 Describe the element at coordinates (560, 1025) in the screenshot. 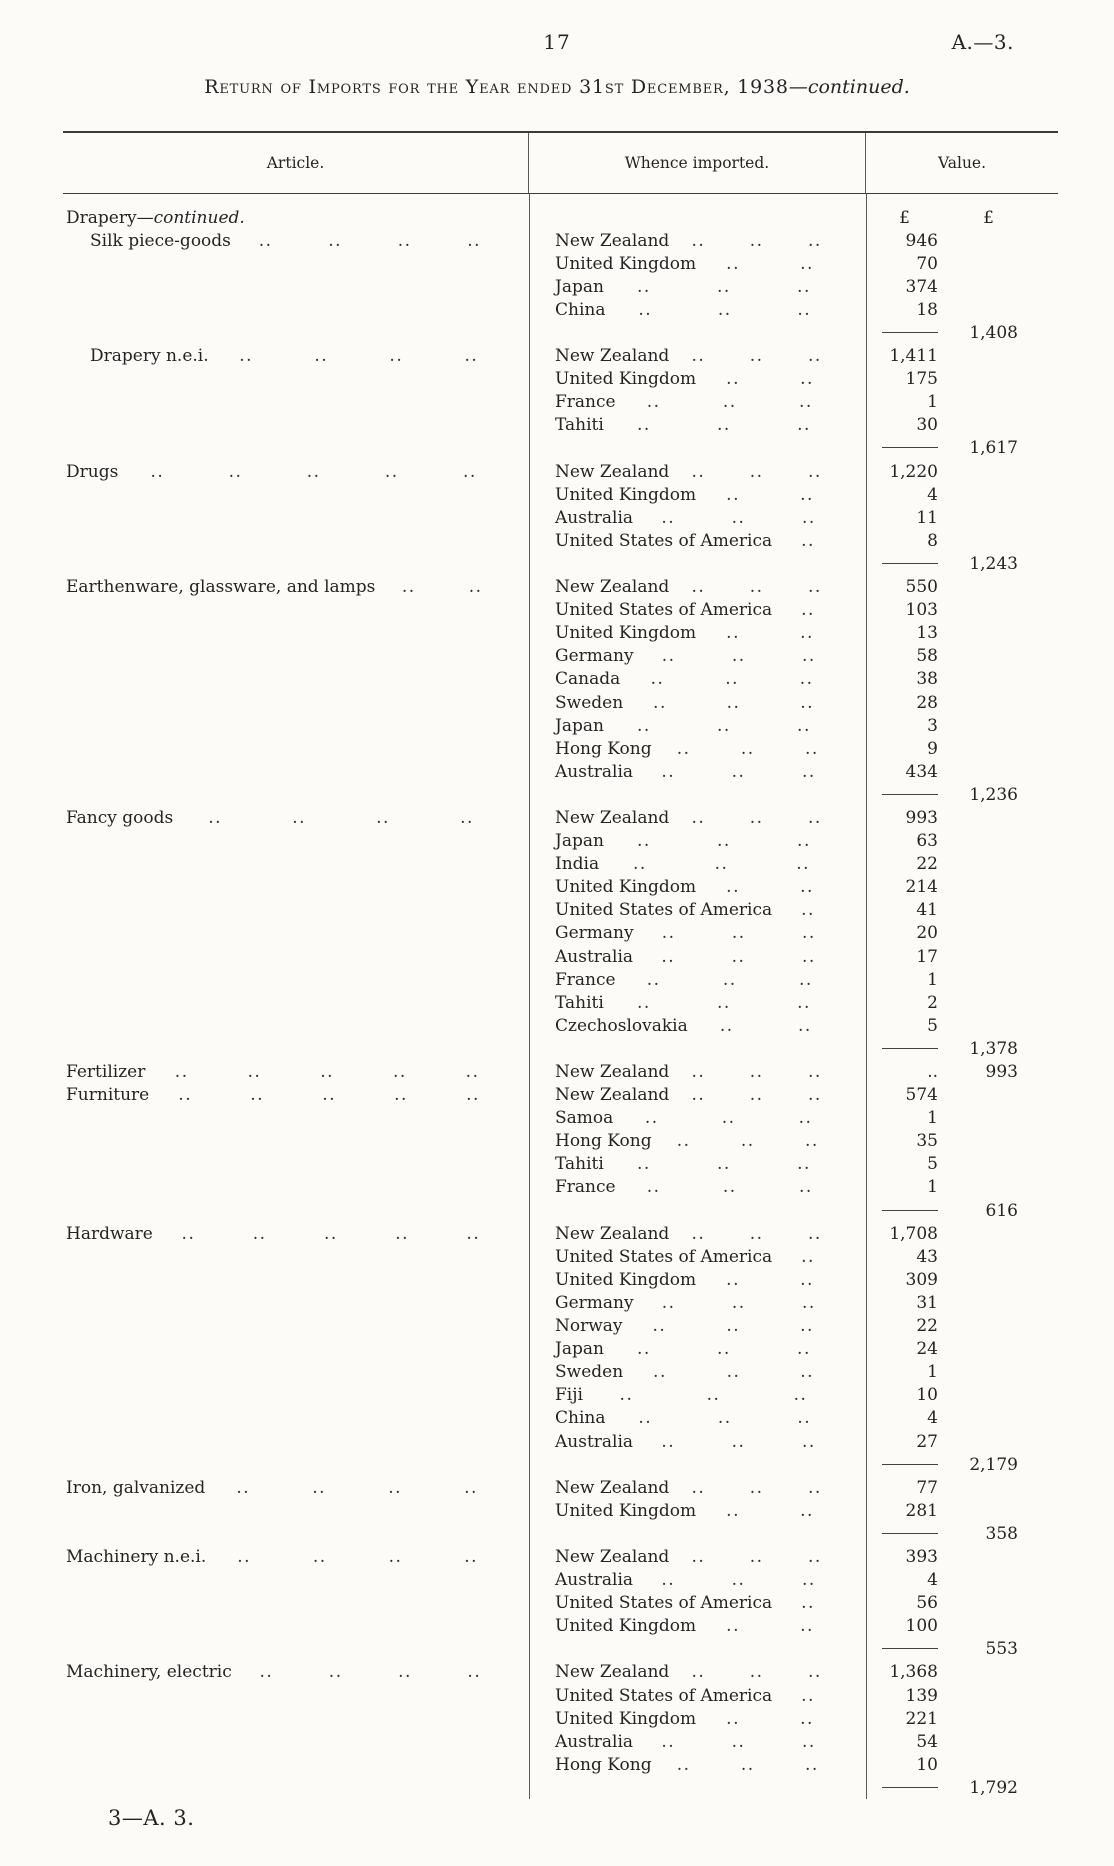

I see `table-row: Czechoslovakia.... 5` at that location.